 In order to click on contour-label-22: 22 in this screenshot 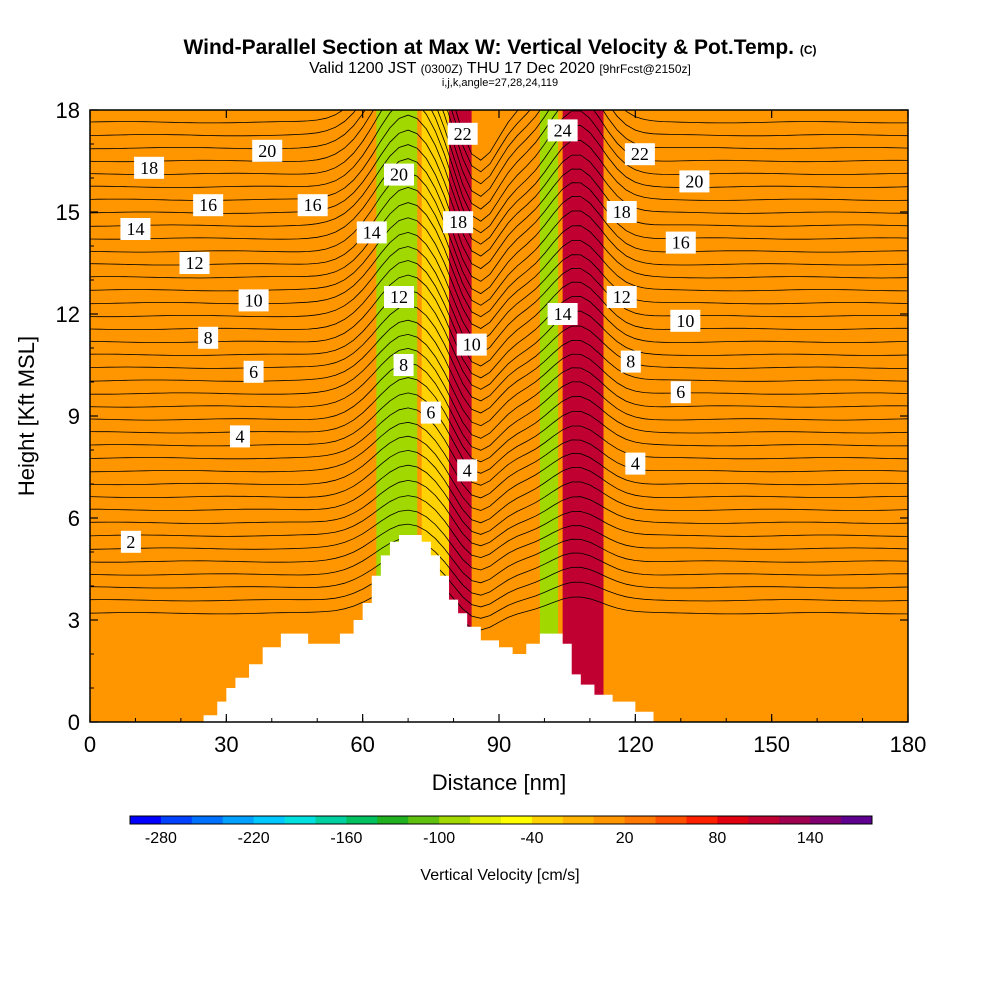, I will do `click(639, 154)`.